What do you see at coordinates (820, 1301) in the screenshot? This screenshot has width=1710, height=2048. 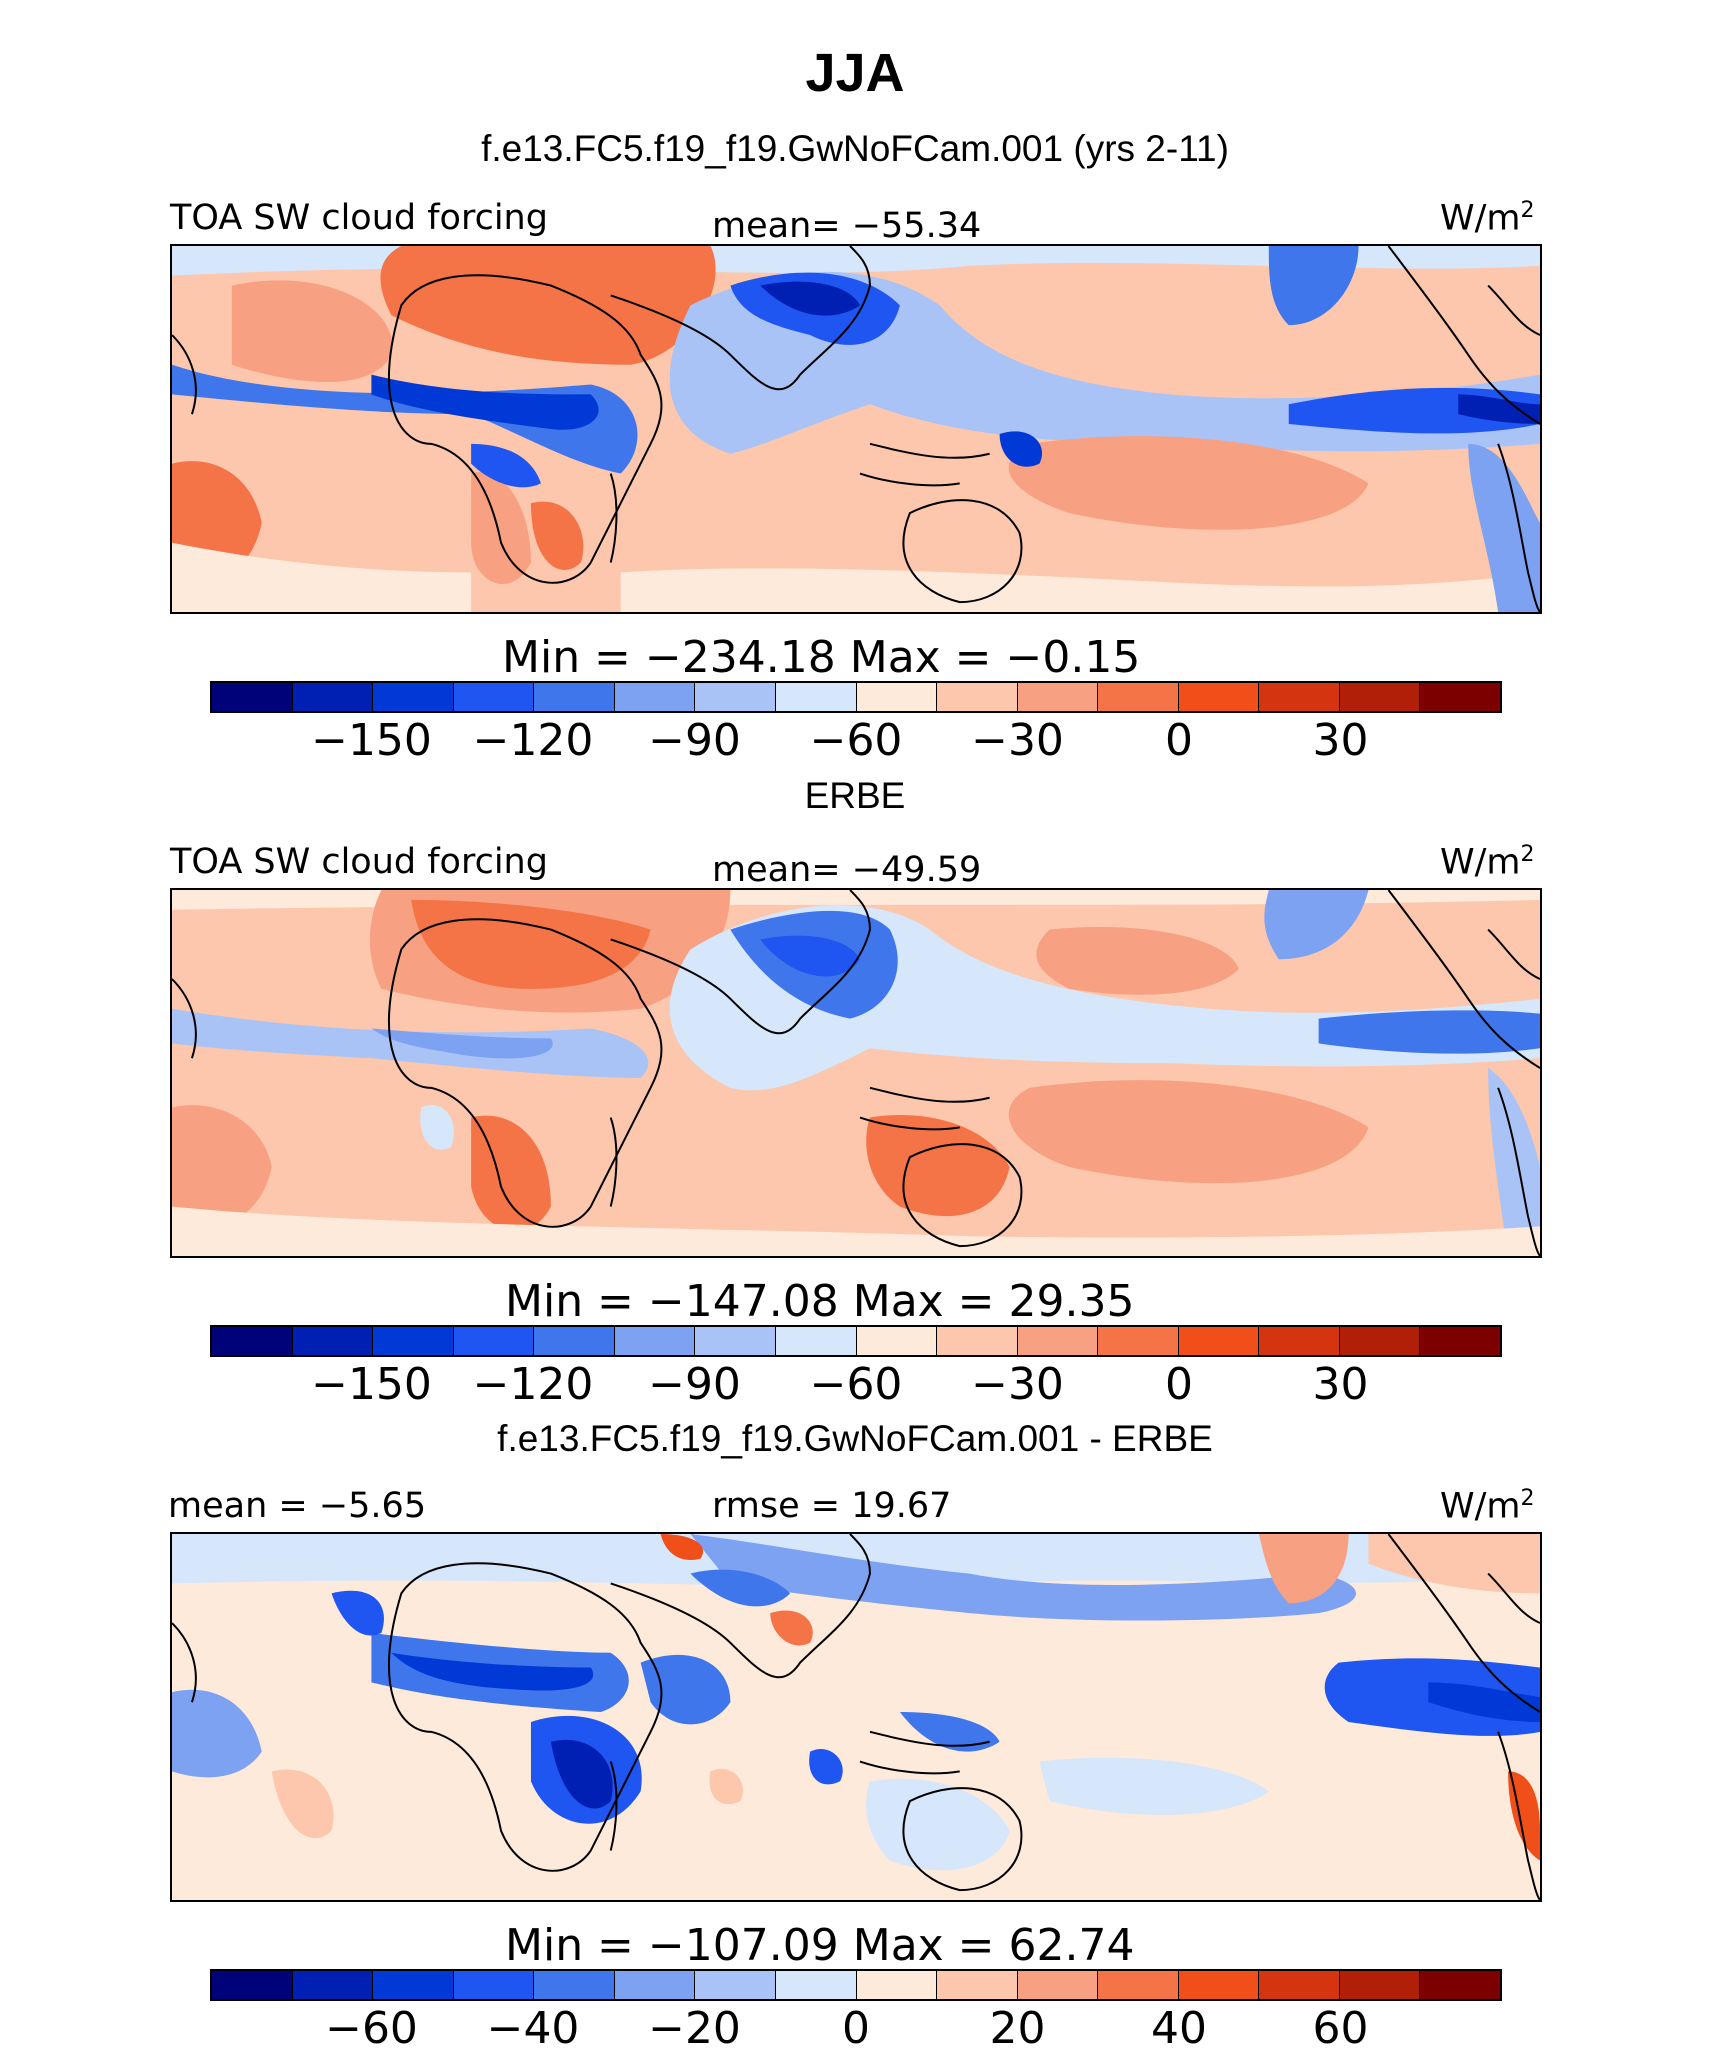 I see `panel2-min-max: Min = −147.08 Max = 29.35` at bounding box center [820, 1301].